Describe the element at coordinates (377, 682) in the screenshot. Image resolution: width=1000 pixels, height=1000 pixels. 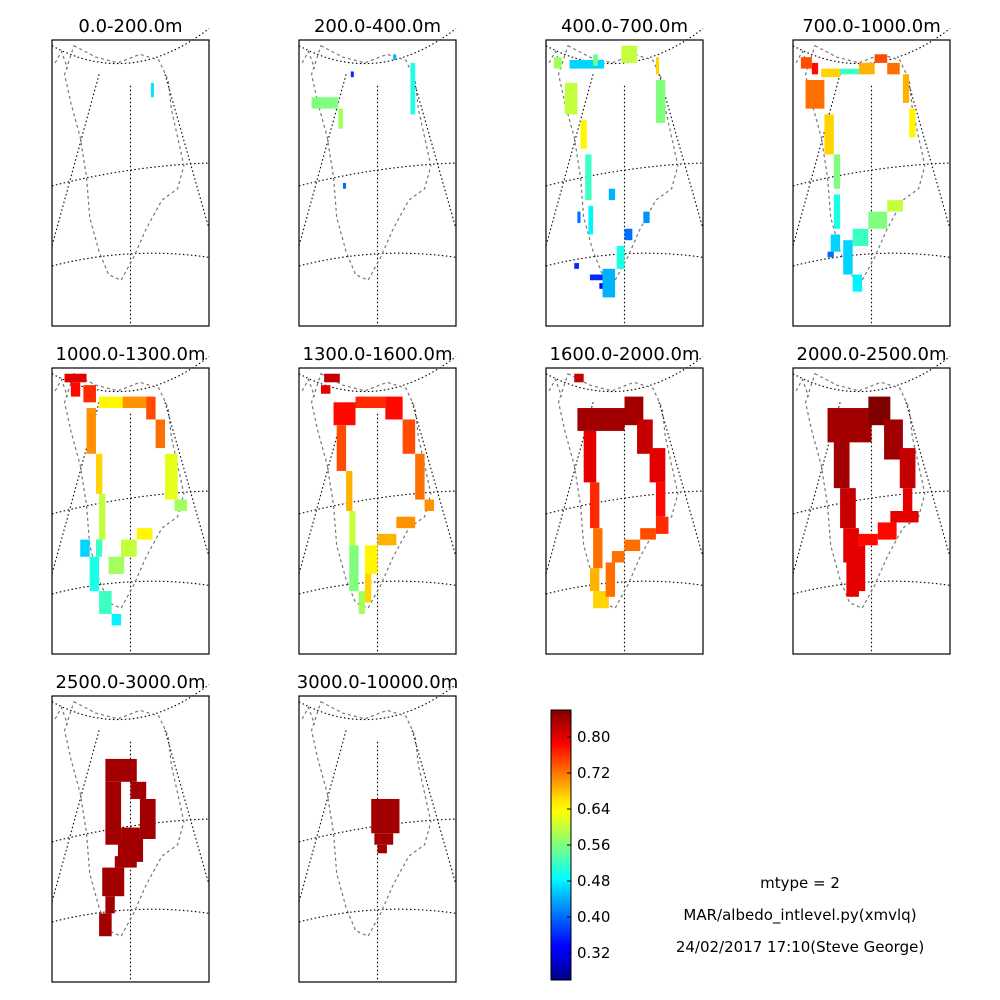
I see `panel-title: 3000.0-10000.0m` at that location.